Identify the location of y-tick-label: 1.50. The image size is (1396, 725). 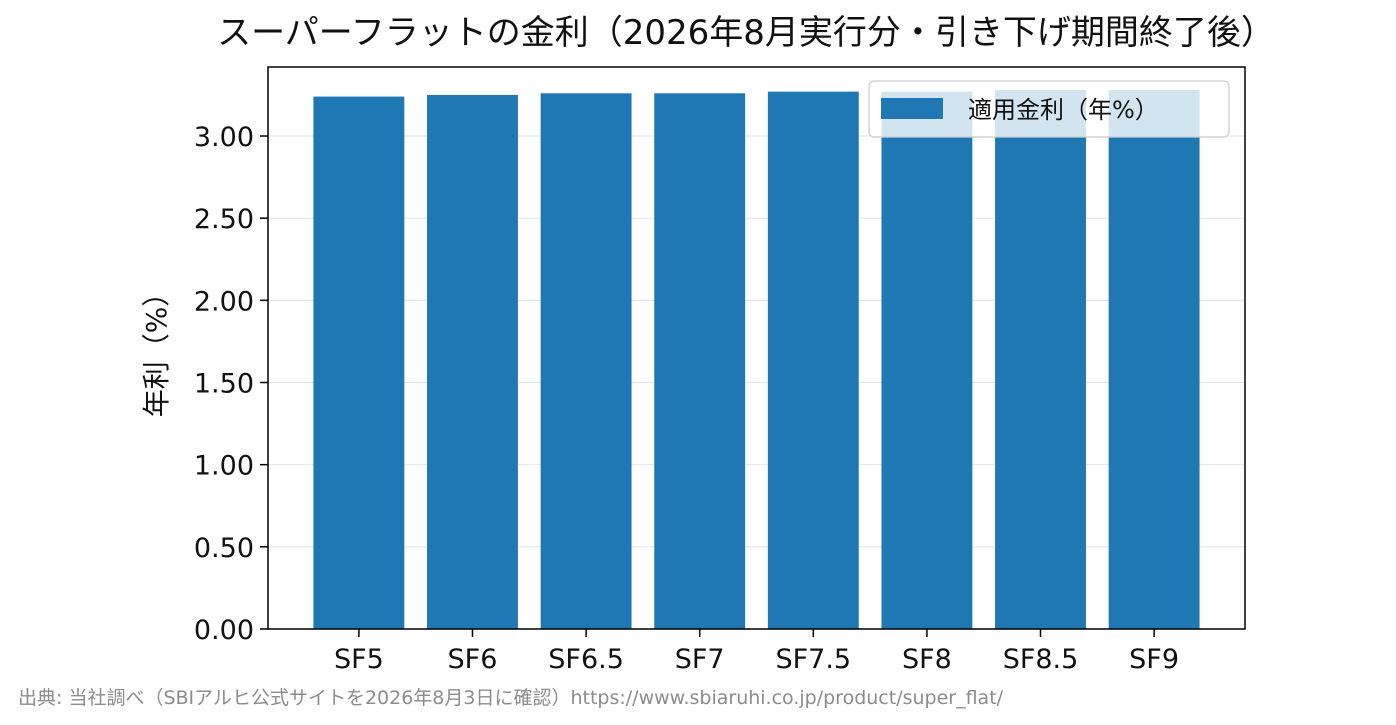
(224, 384).